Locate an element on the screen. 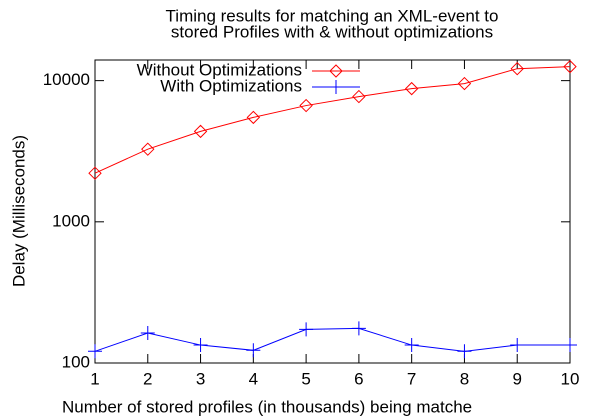 The width and height of the screenshot is (606, 419). y-tick-label: 100 is located at coordinates (76, 361).